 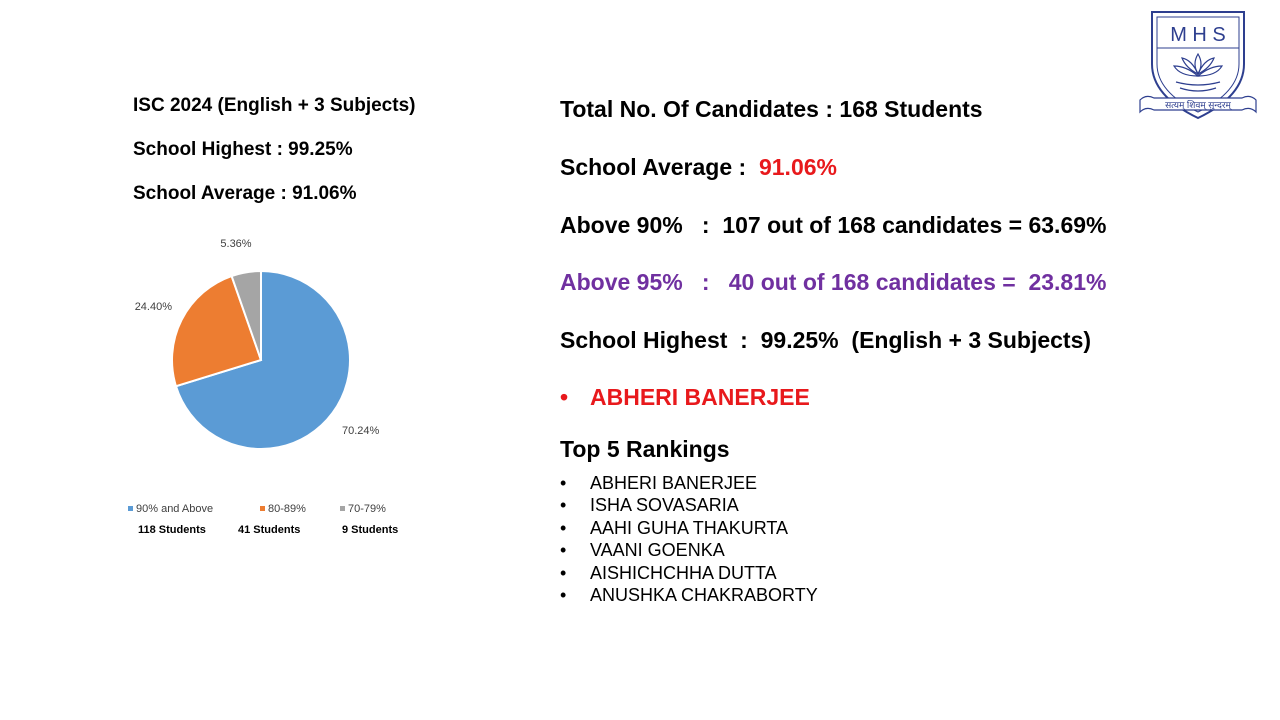 What do you see at coordinates (674, 483) in the screenshot?
I see `ranking-name: ABHERI BANERJEE` at bounding box center [674, 483].